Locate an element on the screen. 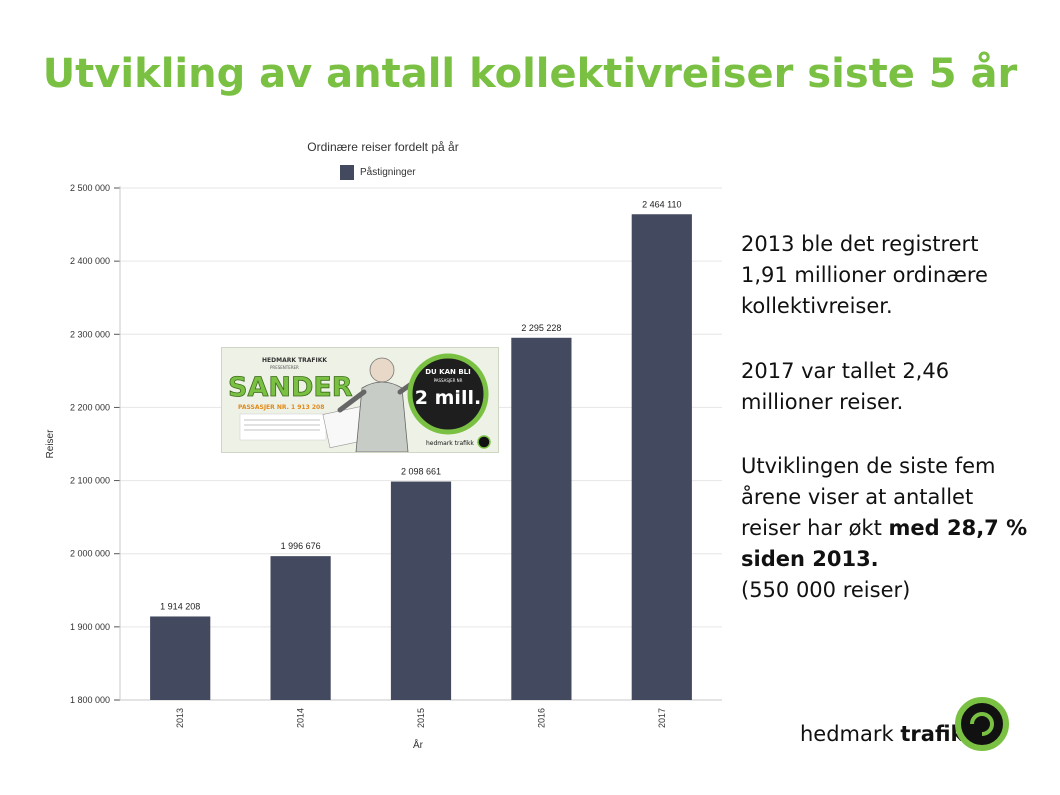 This screenshot has width=1060, height=795. legend-label: Påstigninger is located at coordinates (388, 172).